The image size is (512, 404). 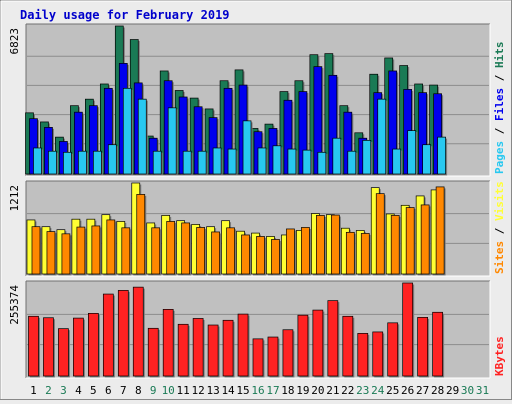 What do you see at coordinates (407, 390) in the screenshot?
I see `day-label-26: 26` at bounding box center [407, 390].